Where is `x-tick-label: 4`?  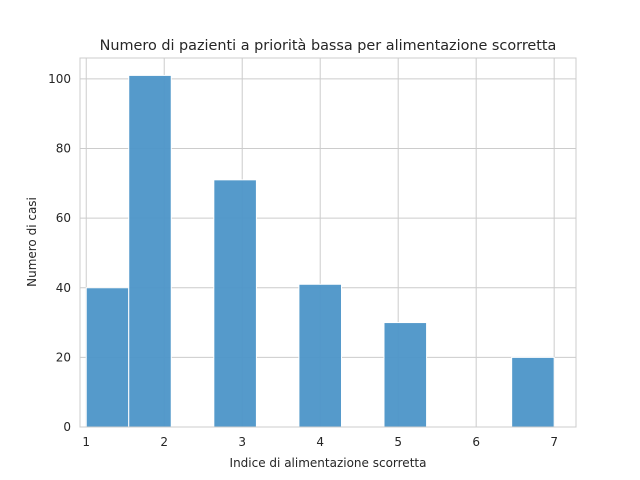
x-tick-label: 4 is located at coordinates (320, 442).